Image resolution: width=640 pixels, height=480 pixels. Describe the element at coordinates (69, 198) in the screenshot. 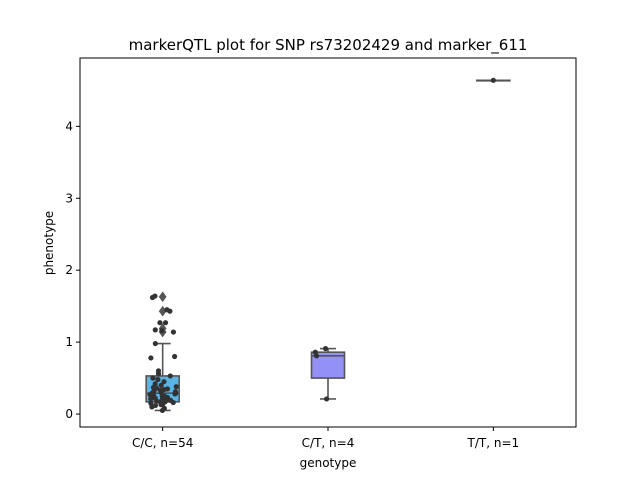

I see `y-tick-label: 3` at that location.